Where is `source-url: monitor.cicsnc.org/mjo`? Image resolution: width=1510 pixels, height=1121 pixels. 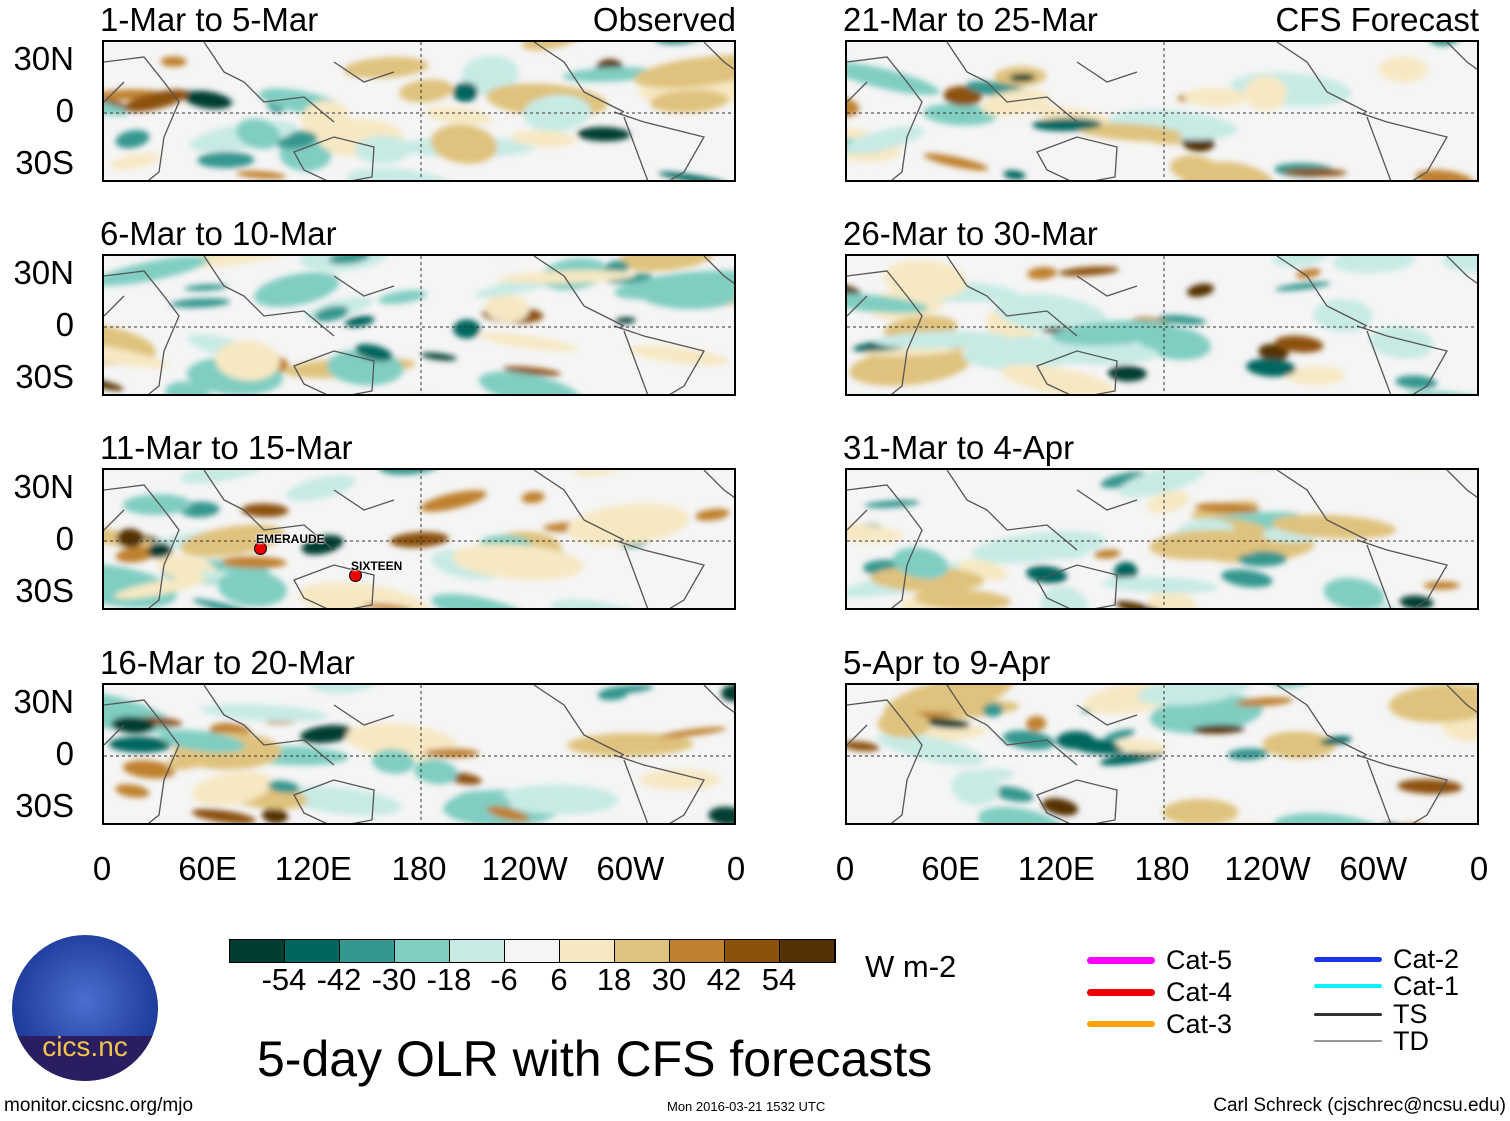 source-url: monitor.cicsnc.org/mjo is located at coordinates (99, 1105).